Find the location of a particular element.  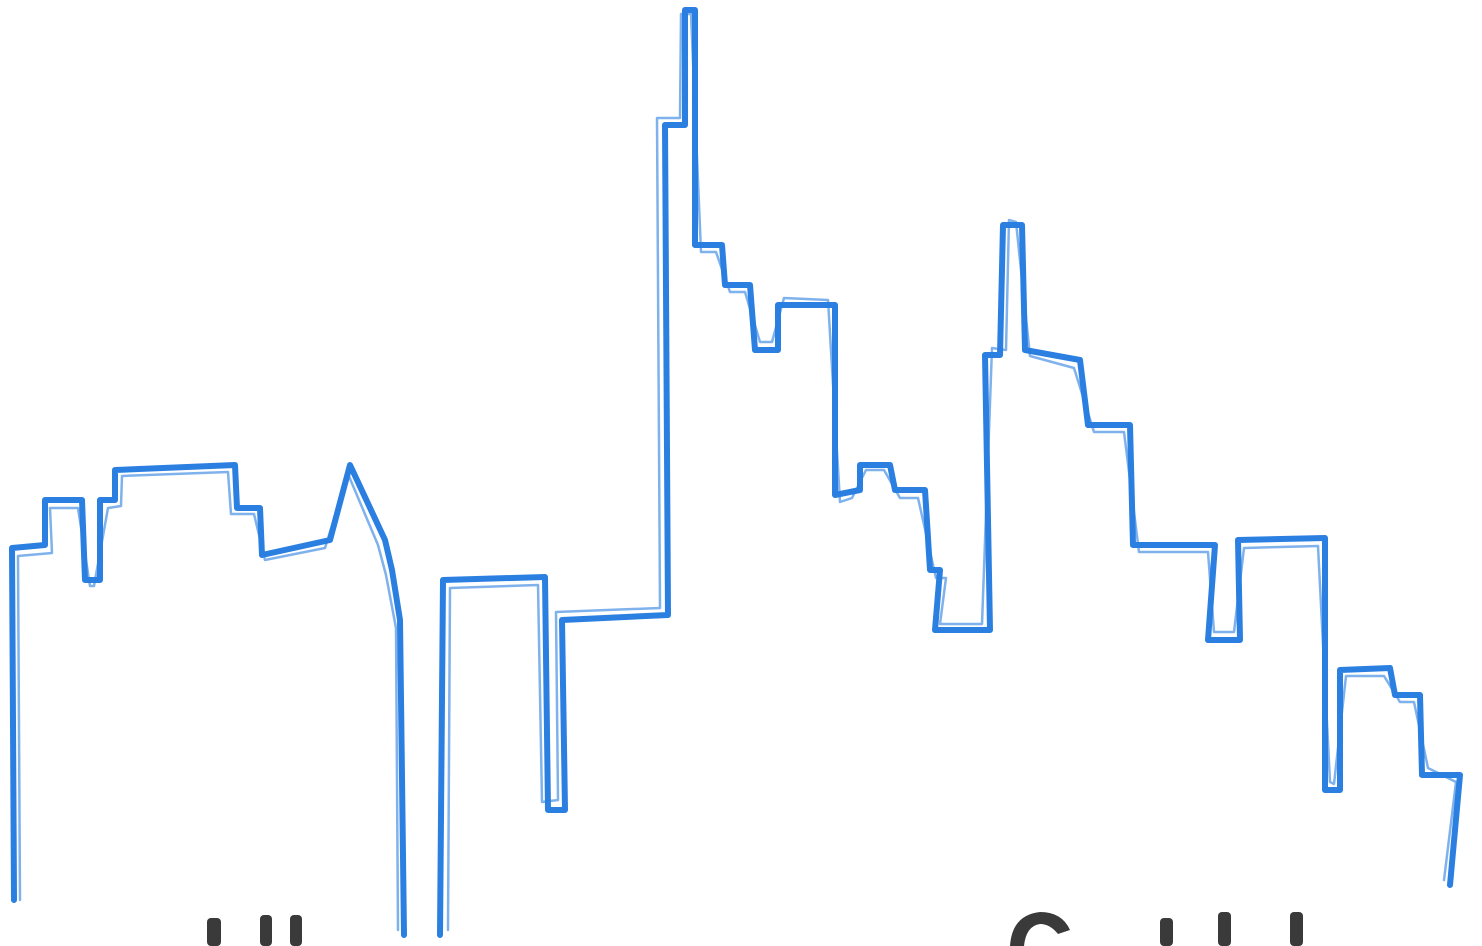

skyline-left is located at coordinates (208, 700).